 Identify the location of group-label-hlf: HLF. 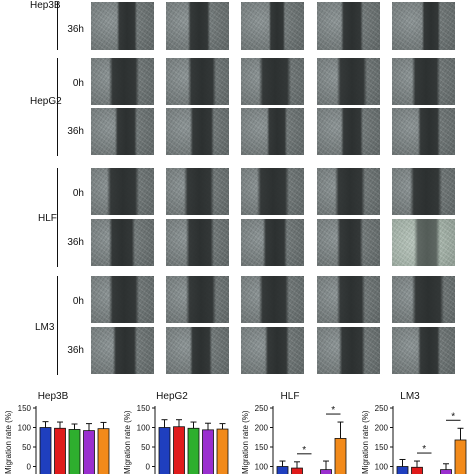
(47, 218).